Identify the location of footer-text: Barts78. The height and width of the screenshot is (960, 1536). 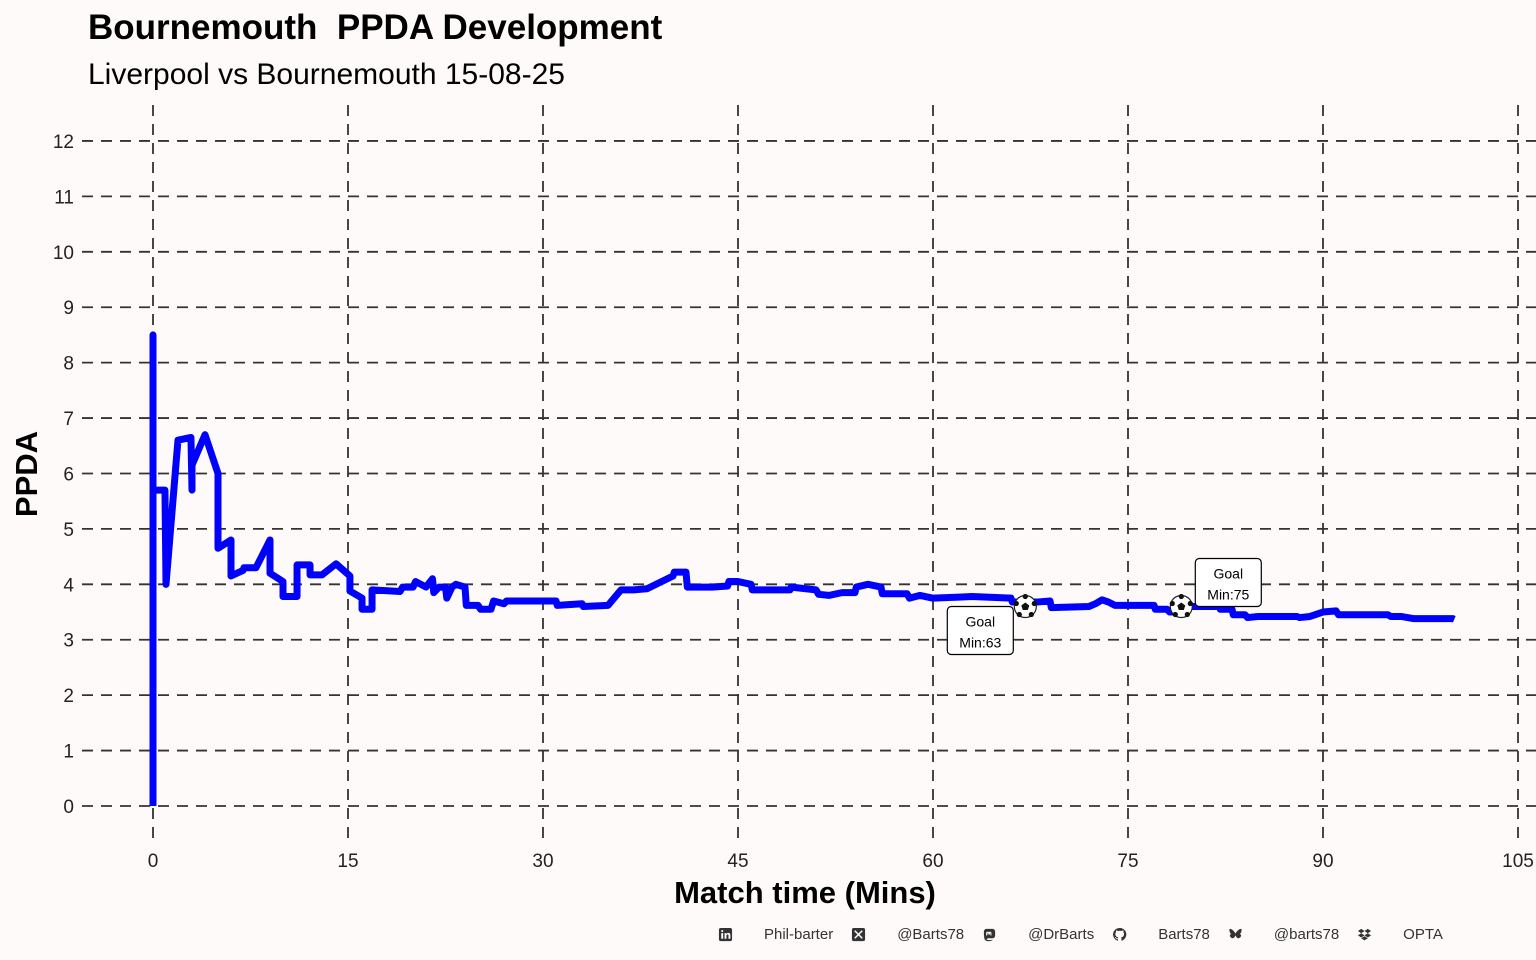
(1184, 934).